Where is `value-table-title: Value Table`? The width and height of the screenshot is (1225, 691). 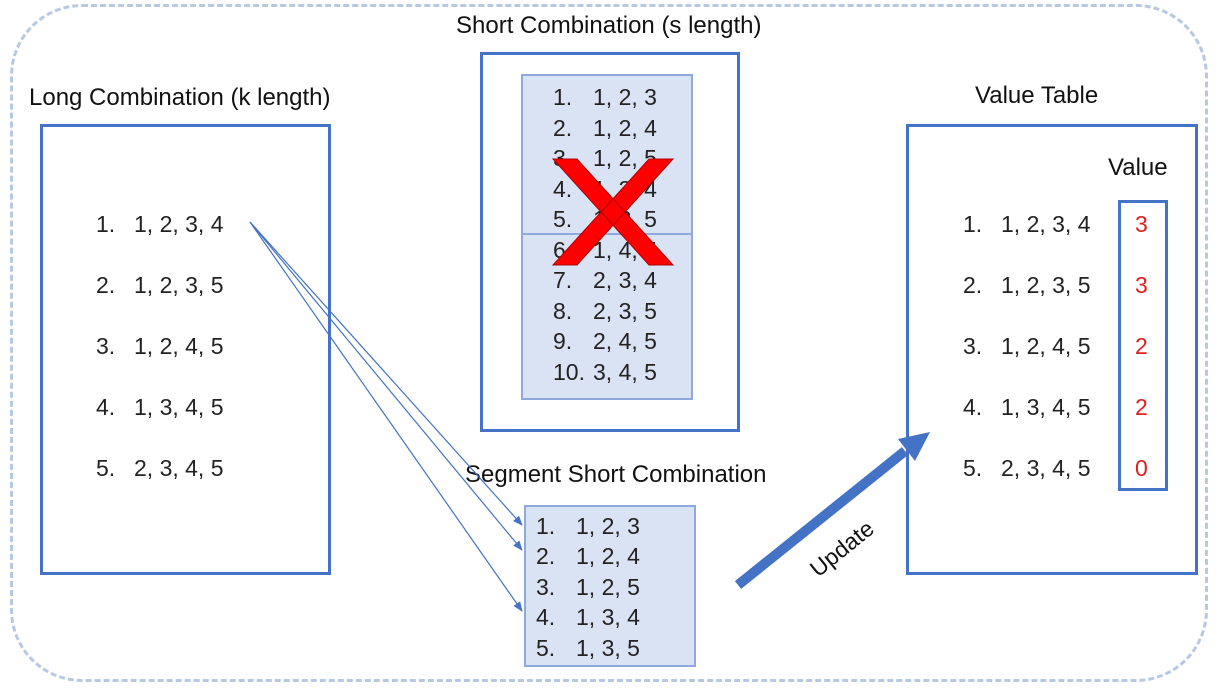 value-table-title: Value Table is located at coordinates (1037, 95).